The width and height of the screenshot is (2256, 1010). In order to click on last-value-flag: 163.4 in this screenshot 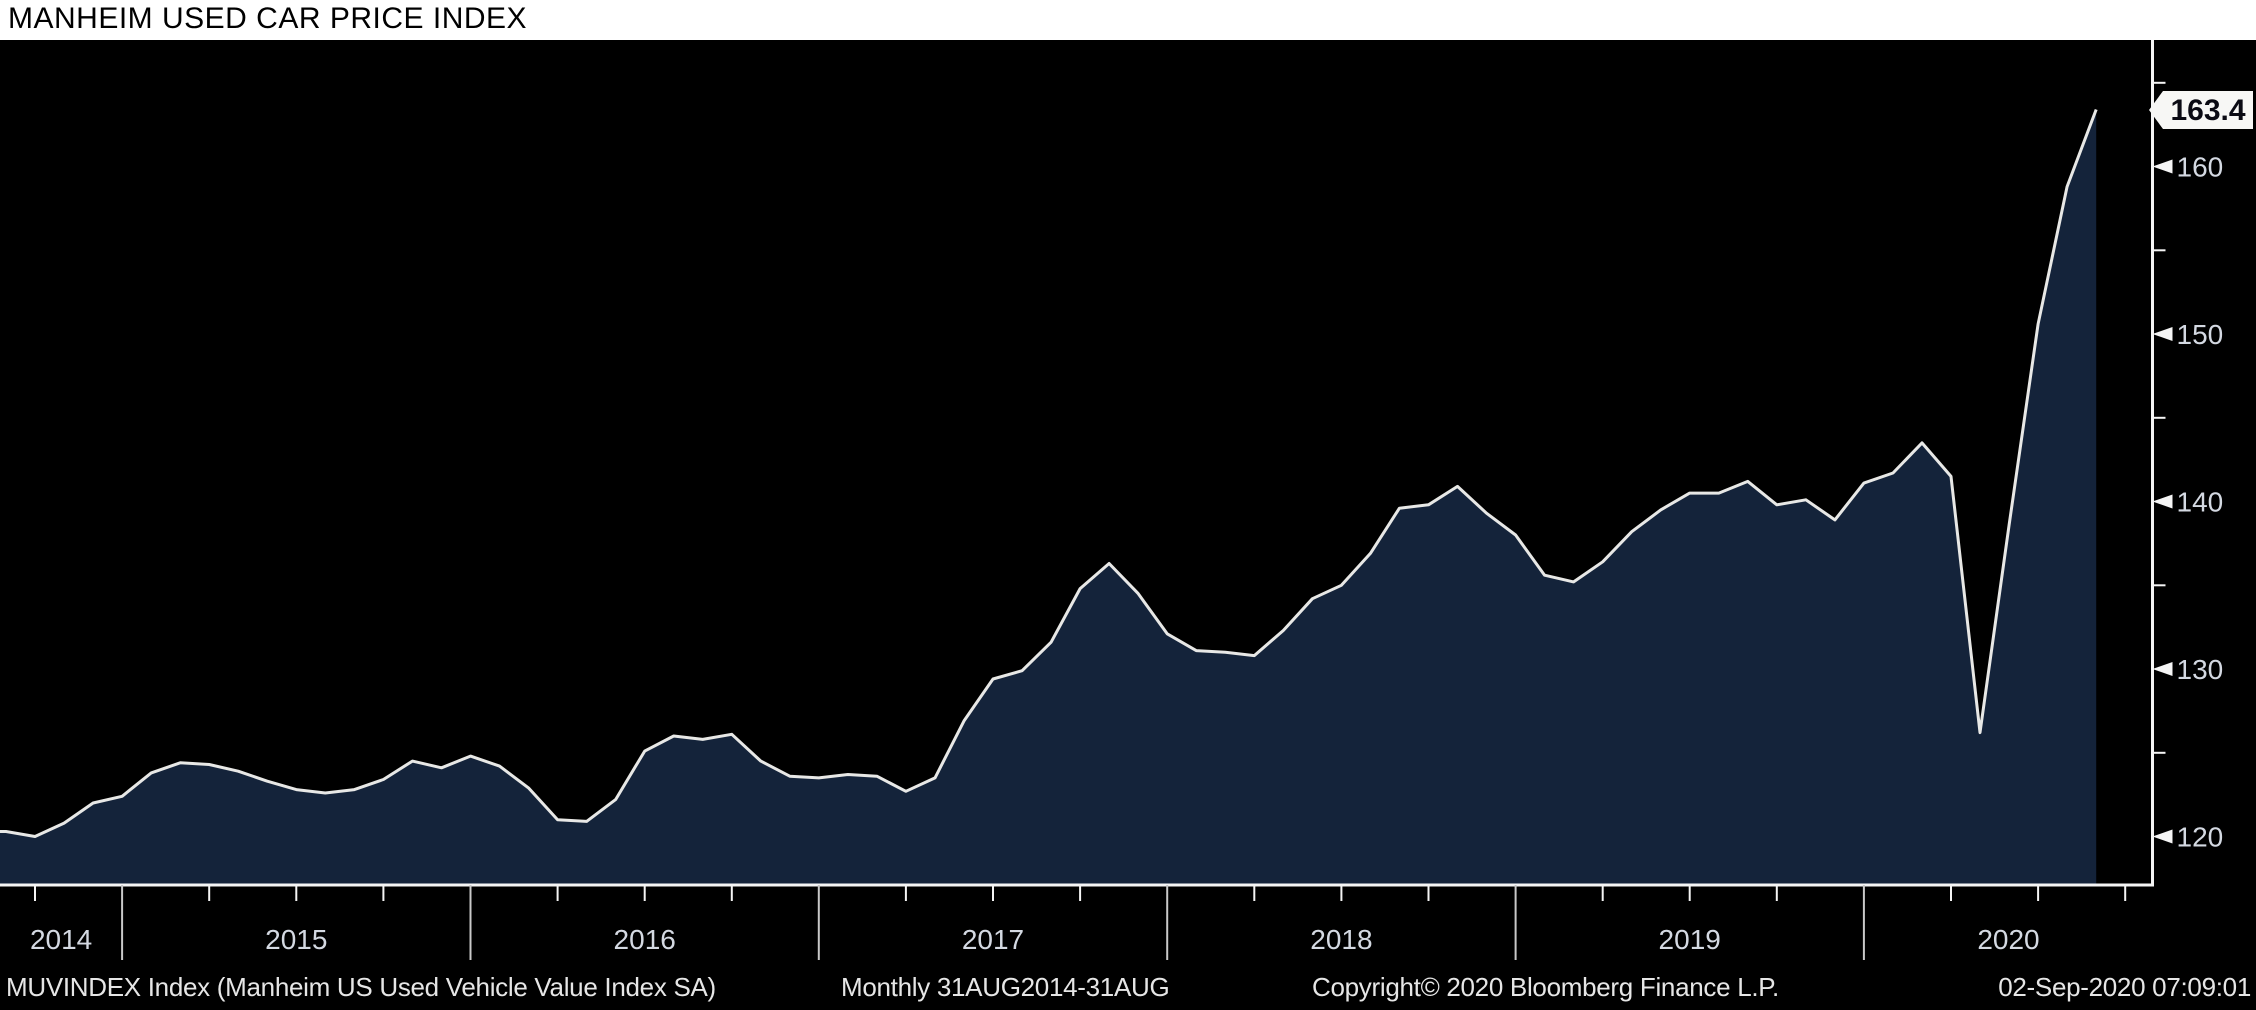, I will do `click(2201, 110)`.